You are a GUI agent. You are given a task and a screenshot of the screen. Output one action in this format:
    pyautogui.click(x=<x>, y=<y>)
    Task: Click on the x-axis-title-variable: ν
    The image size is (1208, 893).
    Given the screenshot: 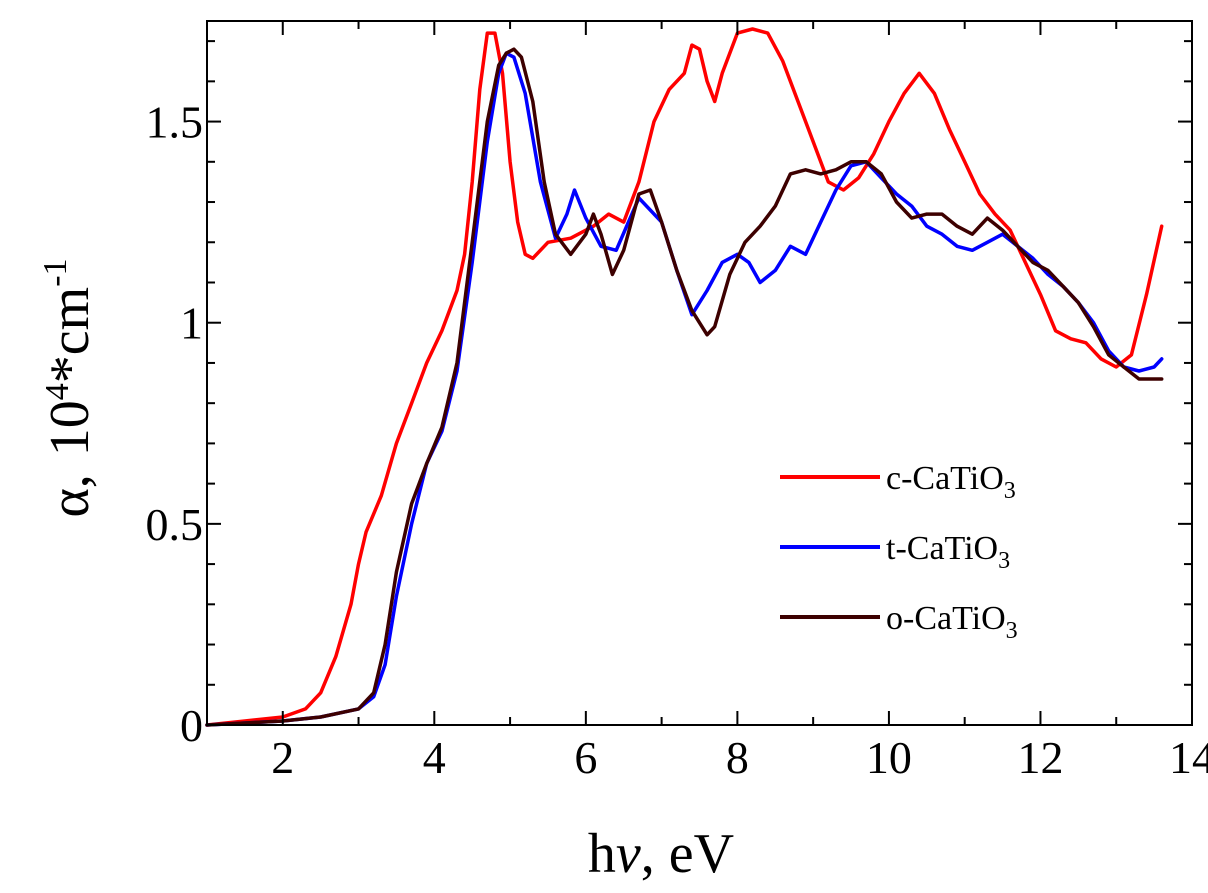 What is the action you would take?
    pyautogui.click(x=628, y=854)
    